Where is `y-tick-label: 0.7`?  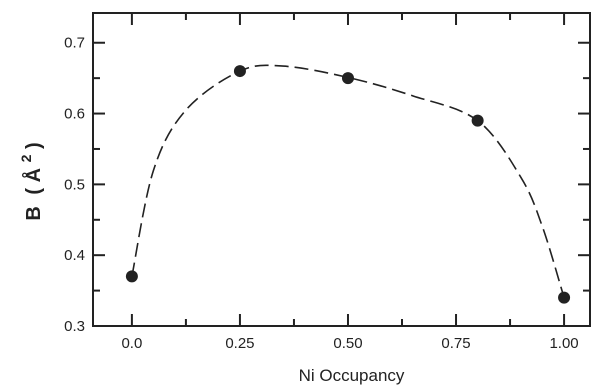
y-tick-label: 0.7 is located at coordinates (74, 43).